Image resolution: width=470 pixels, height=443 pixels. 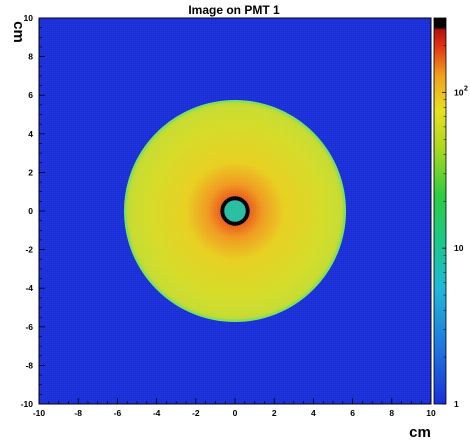 What do you see at coordinates (431, 413) in the screenshot?
I see `x-tick-label: 10` at bounding box center [431, 413].